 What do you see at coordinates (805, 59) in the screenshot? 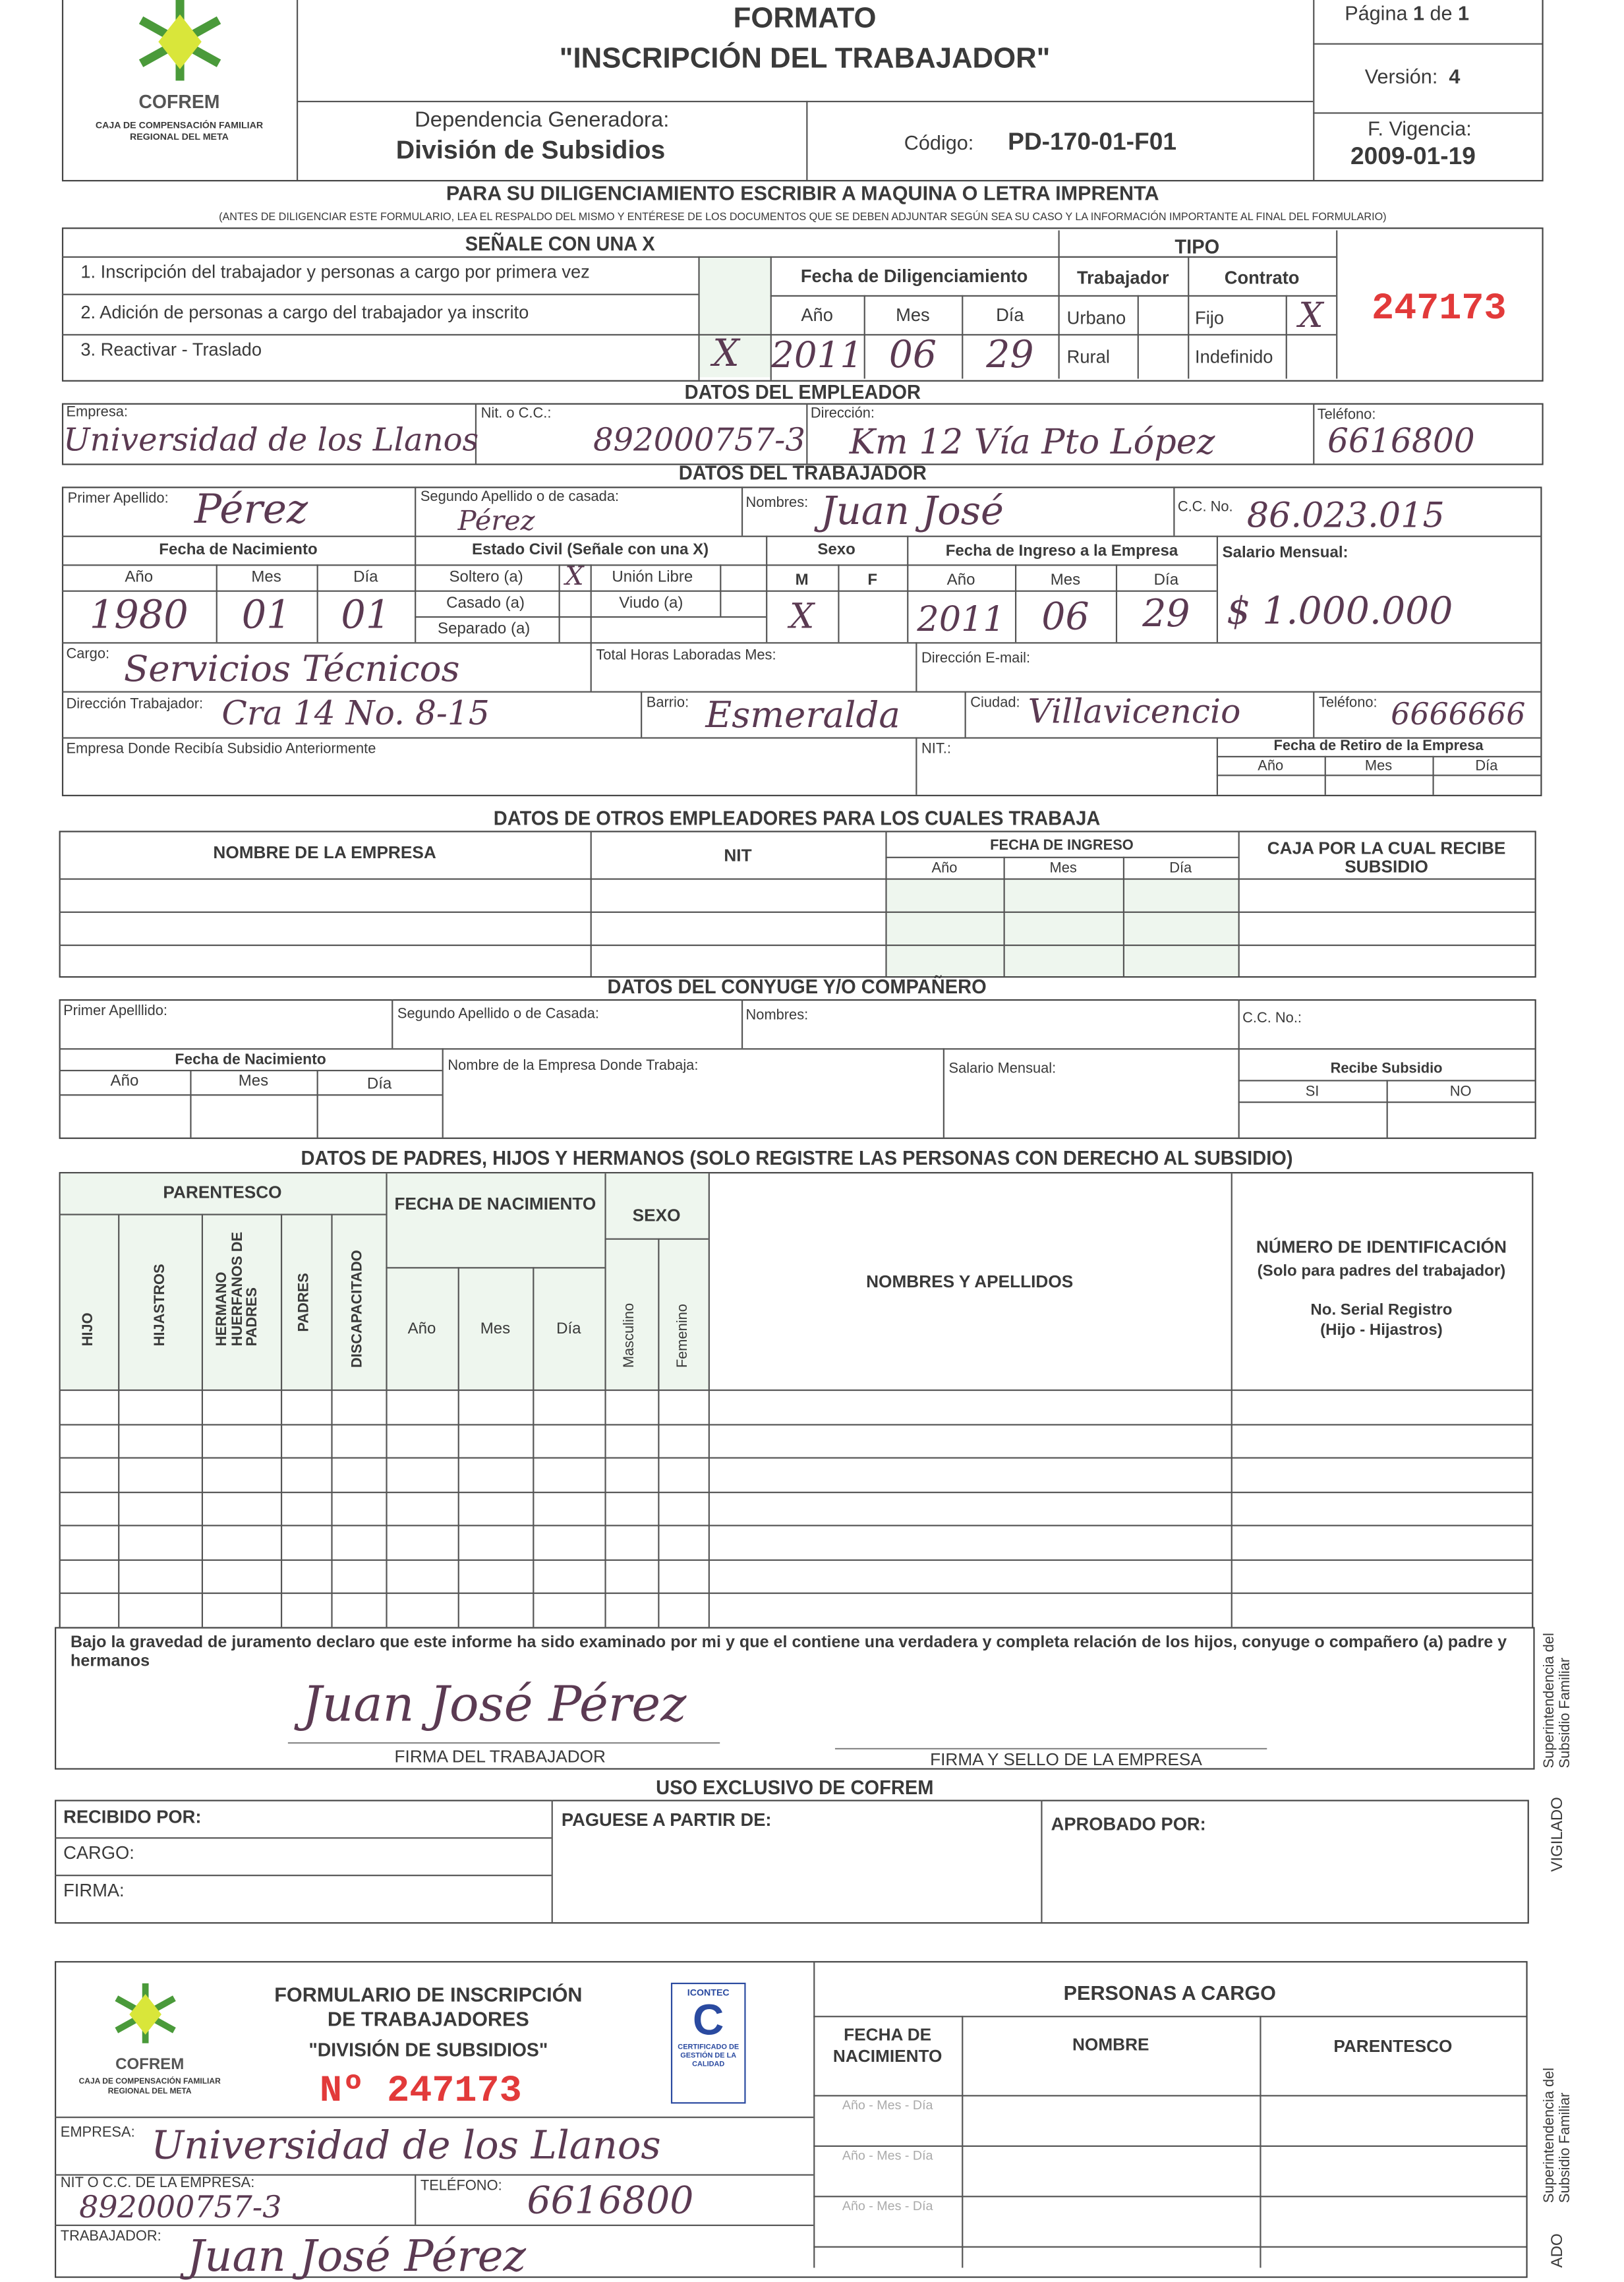
I see `form-subtitle: "INSCRIPCIÓN DEL TRABAJADOR"` at bounding box center [805, 59].